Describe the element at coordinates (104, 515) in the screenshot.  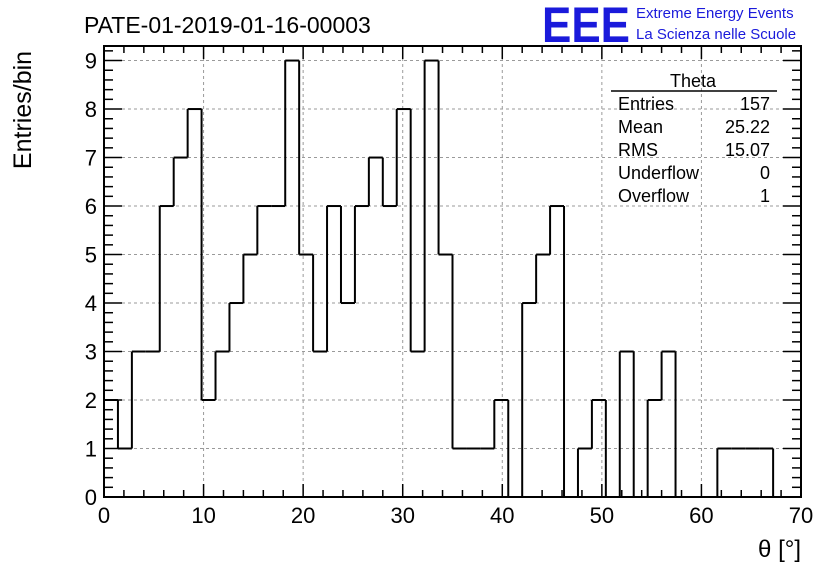
I see `x-tick-label: 0` at that location.